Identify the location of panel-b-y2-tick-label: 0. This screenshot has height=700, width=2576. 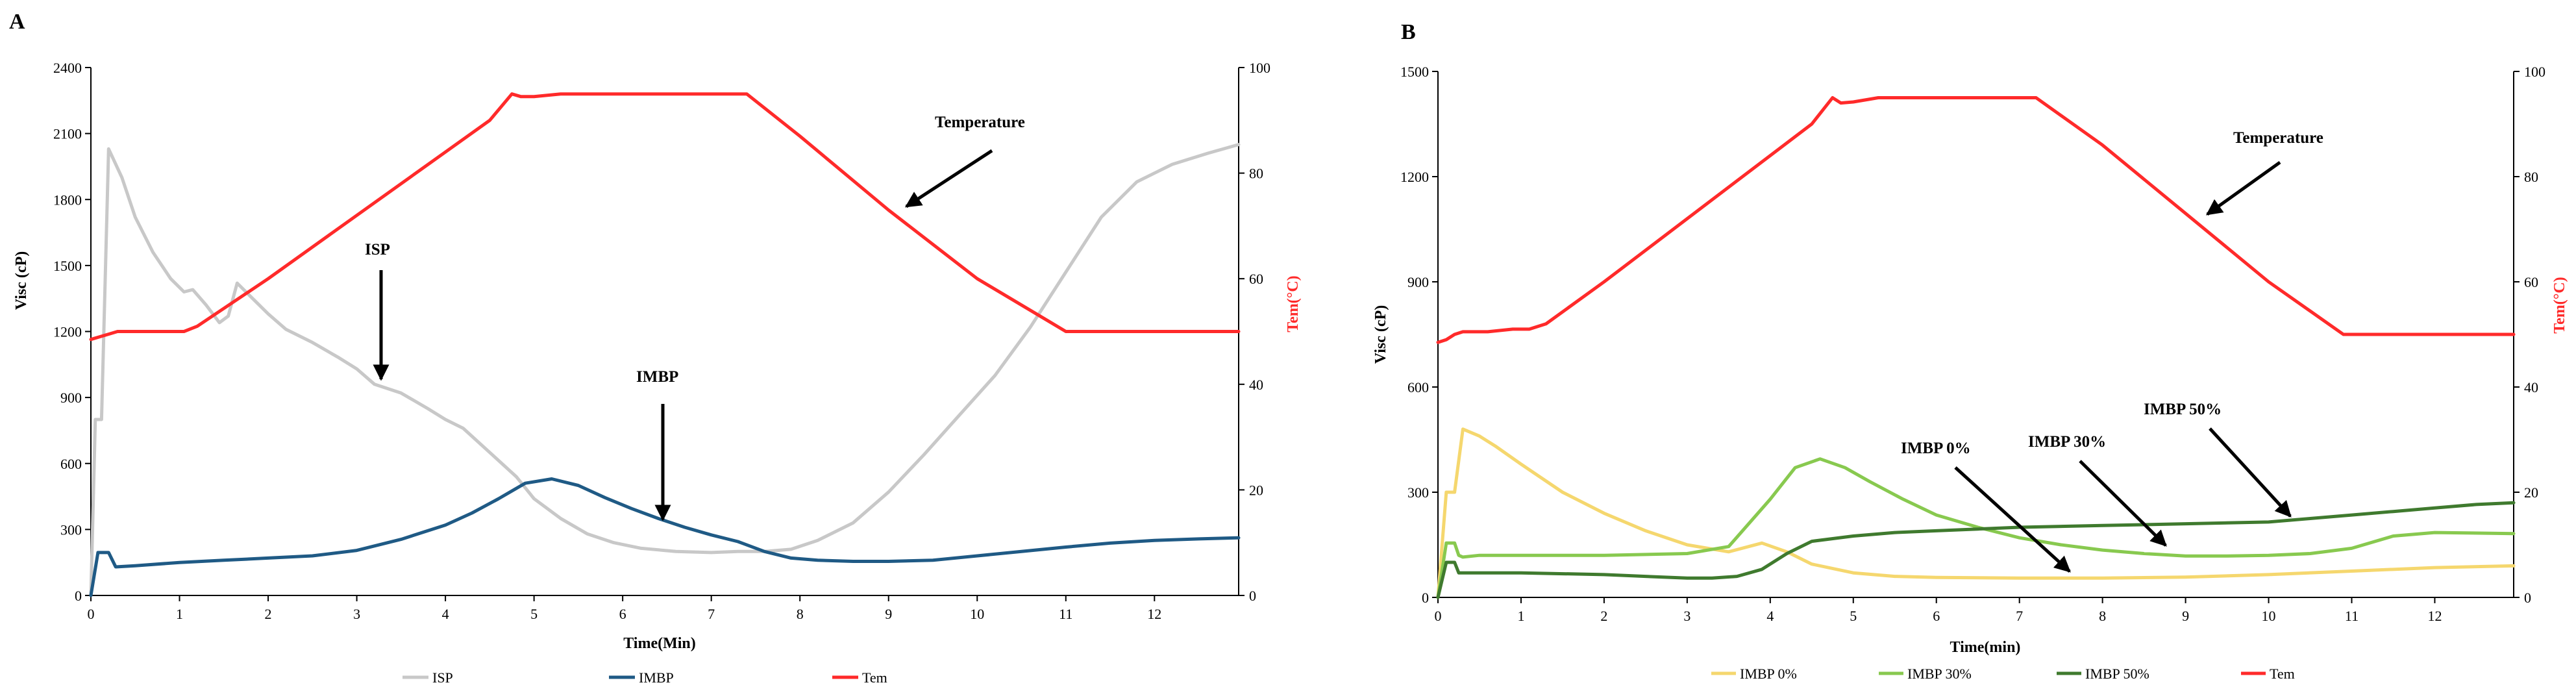
(2527, 598).